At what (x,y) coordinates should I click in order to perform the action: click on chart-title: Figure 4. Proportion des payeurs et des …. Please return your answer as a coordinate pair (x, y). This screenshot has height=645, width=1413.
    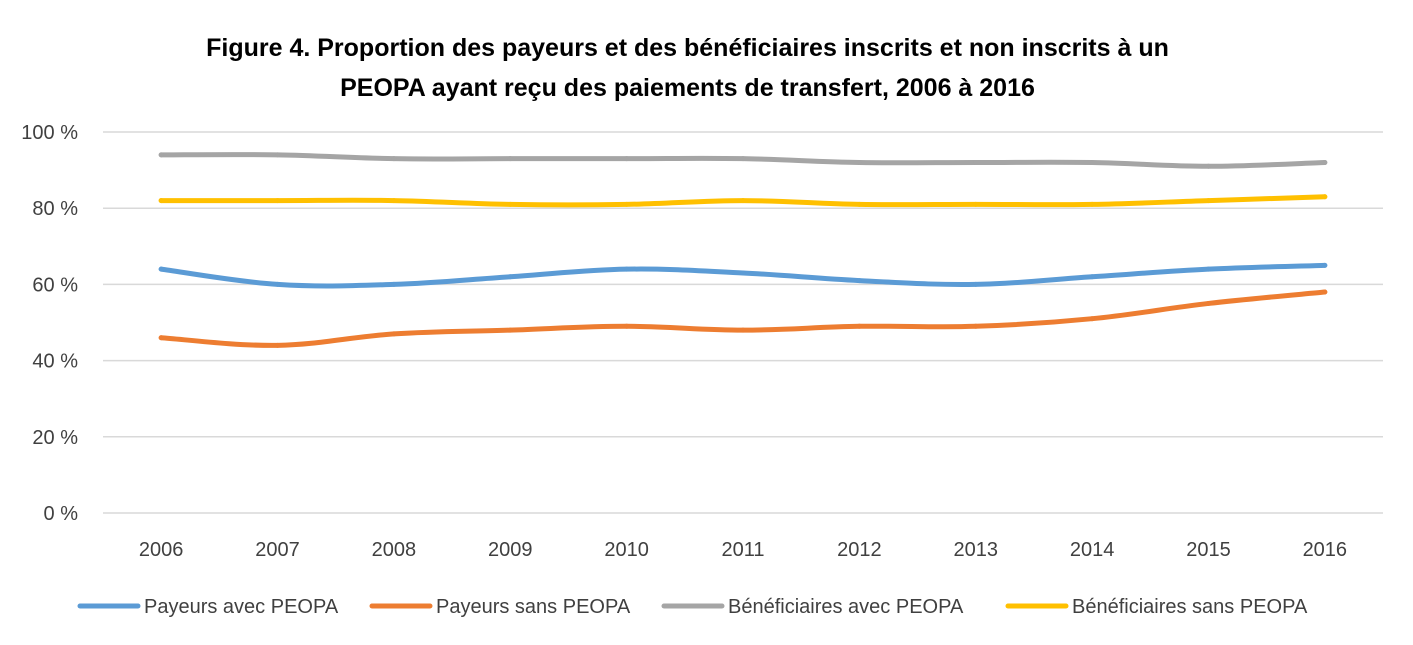
    Looking at the image, I should click on (687, 68).